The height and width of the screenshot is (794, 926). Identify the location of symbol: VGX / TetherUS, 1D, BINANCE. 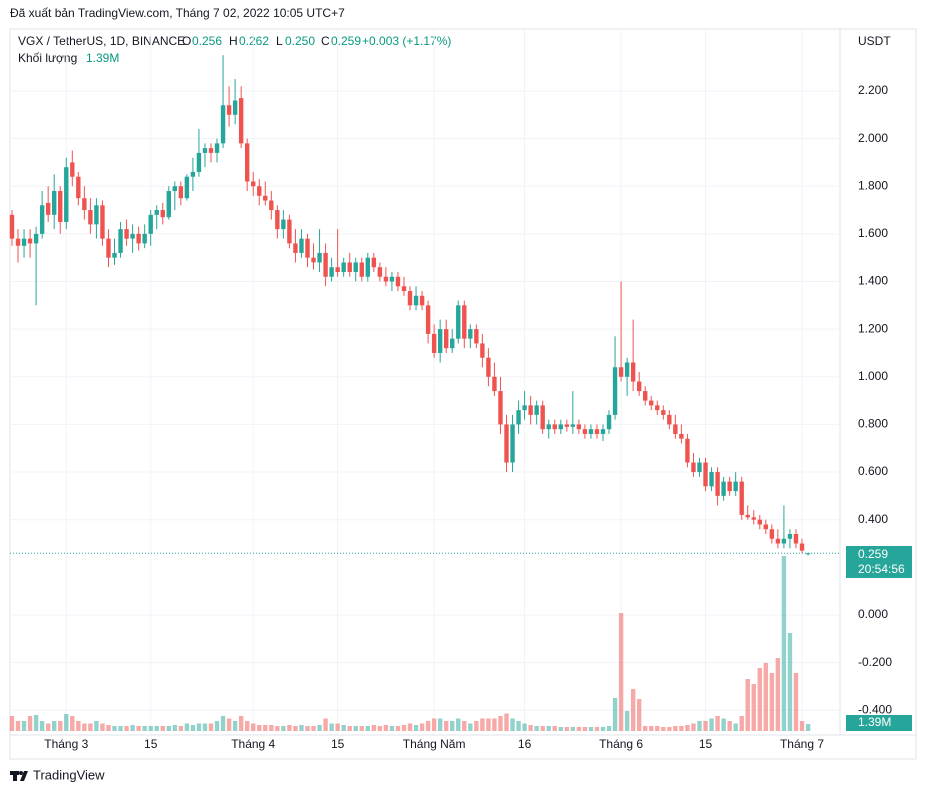
(101, 41).